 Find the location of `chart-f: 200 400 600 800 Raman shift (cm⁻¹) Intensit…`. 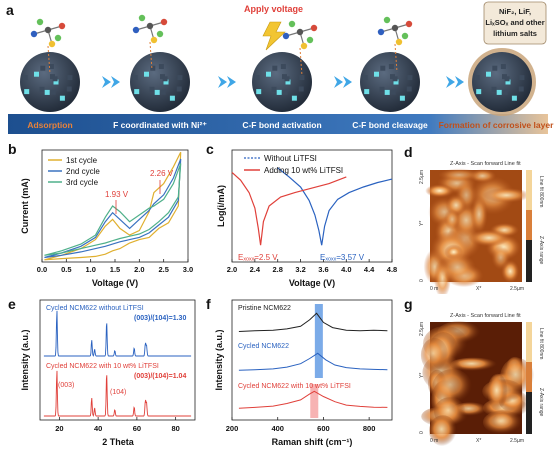

chart-f: 200 400 600 800 Raman shift (cm⁻¹) Intensit… is located at coordinates (303, 373).